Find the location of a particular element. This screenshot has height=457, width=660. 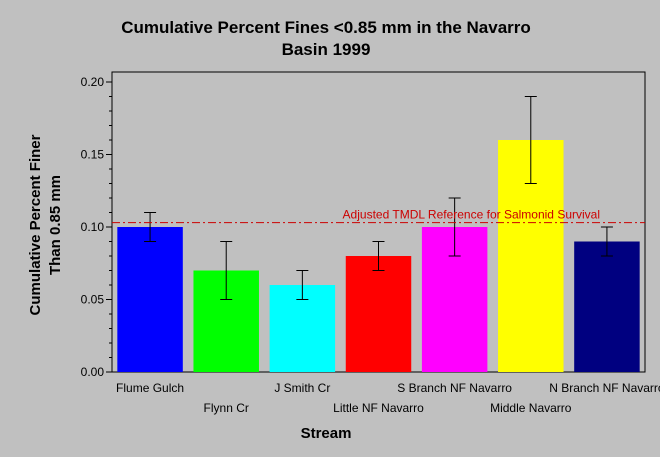

category-label-0: Flume Gulch is located at coordinates (150, 388).